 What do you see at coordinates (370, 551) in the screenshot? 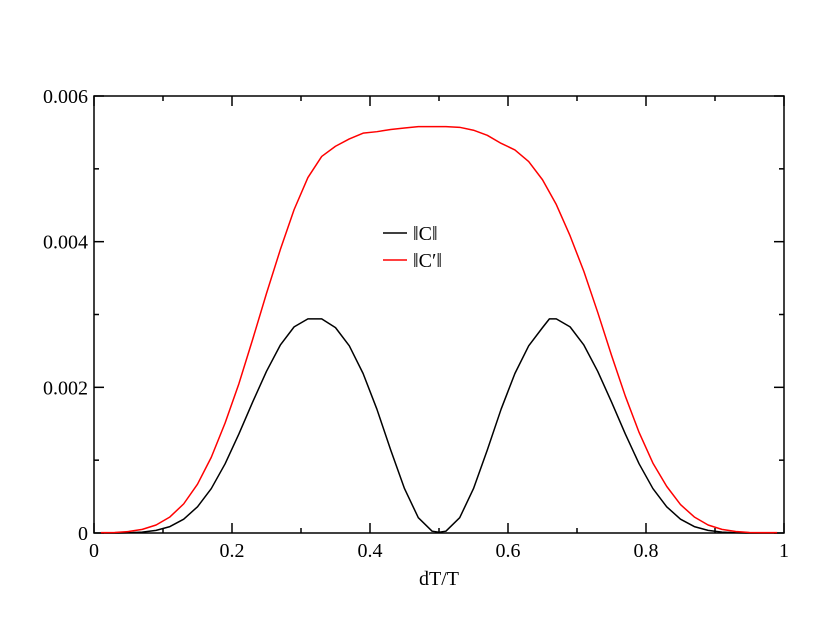
I see `x-tick-label: 0.4` at bounding box center [370, 551].